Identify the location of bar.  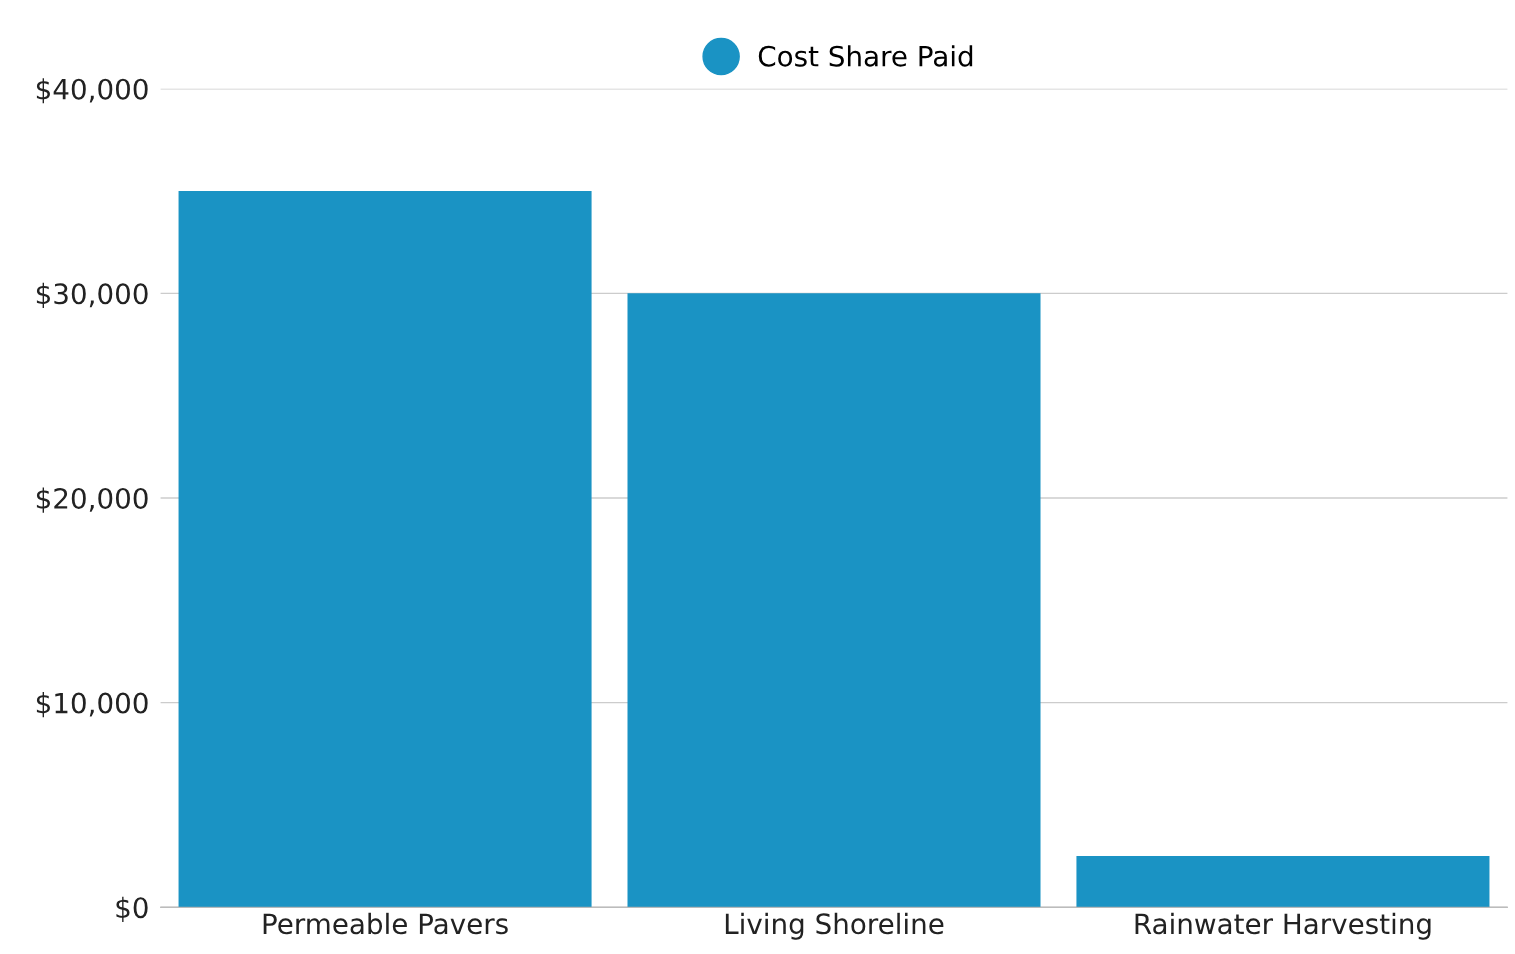
(1283, 882).